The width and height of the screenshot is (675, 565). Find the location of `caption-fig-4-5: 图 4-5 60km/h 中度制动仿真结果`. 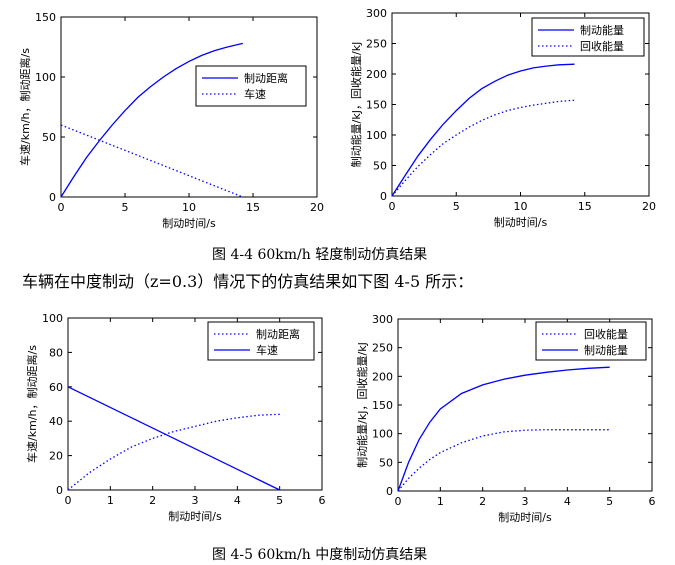

caption-fig-4-5: 图 4-5 60km/h 中度制动仿真结果 is located at coordinates (320, 555).